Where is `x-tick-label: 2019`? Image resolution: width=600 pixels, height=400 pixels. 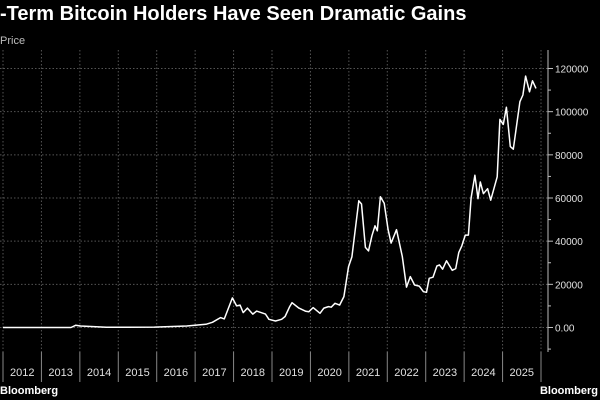 x-tick-label: 2019 is located at coordinates (291, 373).